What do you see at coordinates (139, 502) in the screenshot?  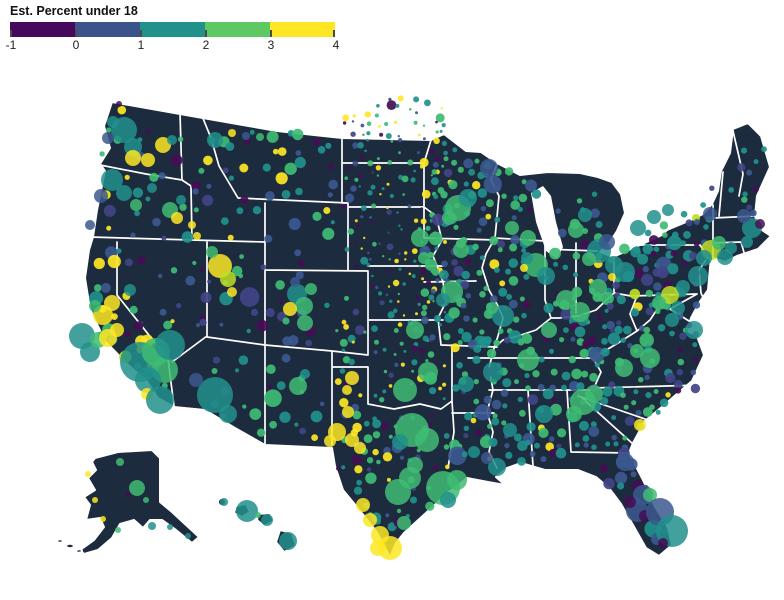 I see `alaska-inset` at bounding box center [139, 502].